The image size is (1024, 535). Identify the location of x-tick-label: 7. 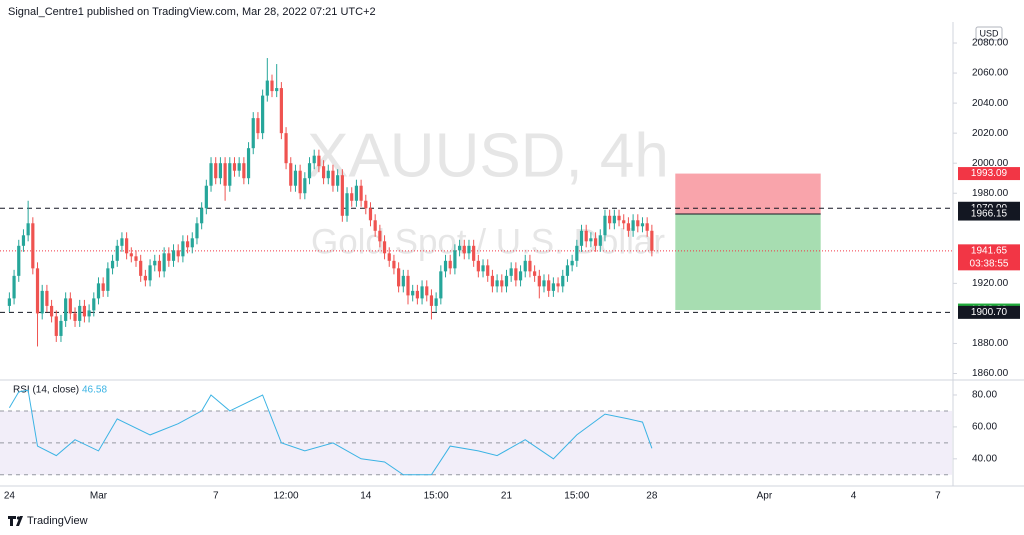
(938, 496).